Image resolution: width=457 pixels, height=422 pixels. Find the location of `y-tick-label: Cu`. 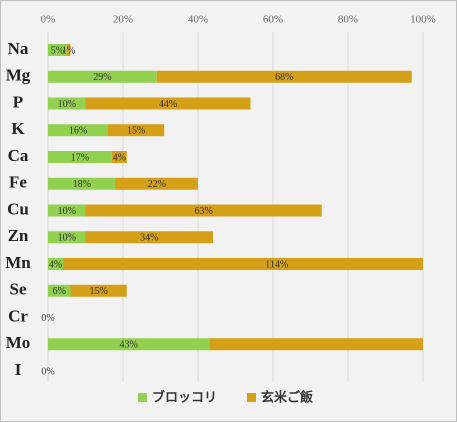

y-tick-label: Cu is located at coordinates (18, 208).